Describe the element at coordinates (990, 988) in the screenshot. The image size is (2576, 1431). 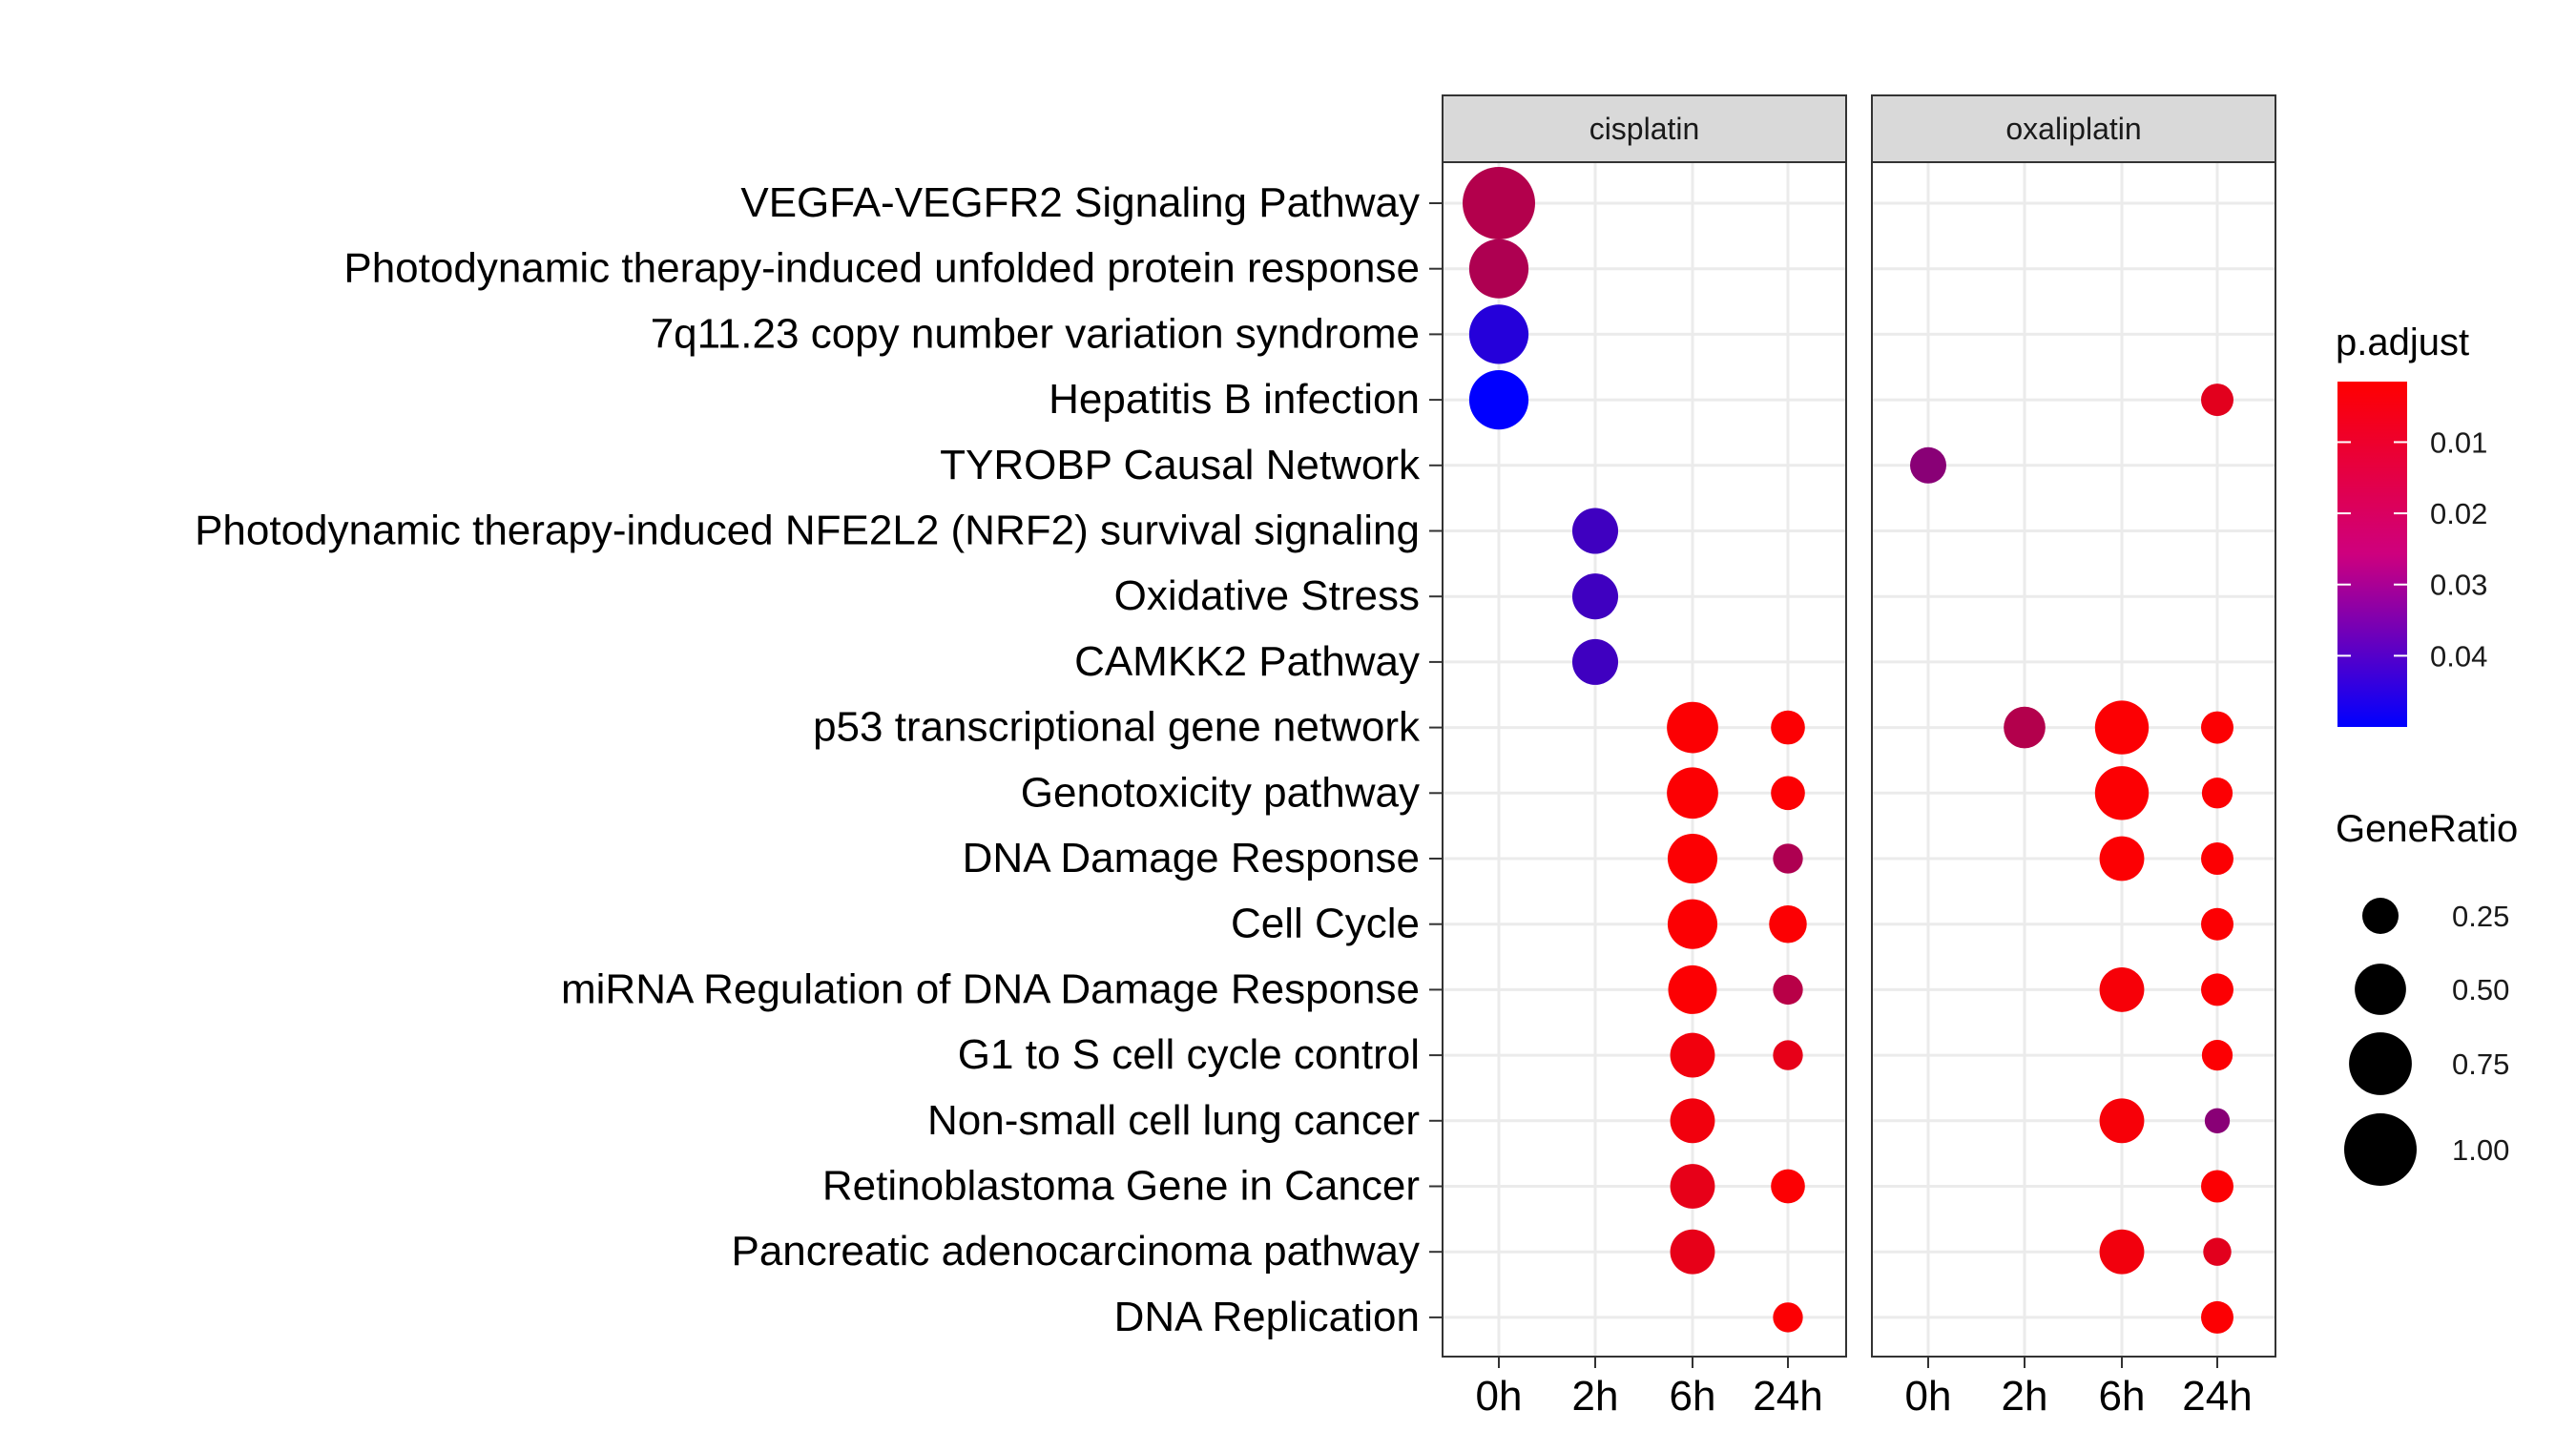
I see `y-tick-label: miRNA Regulation of DNA Damage Response` at that location.